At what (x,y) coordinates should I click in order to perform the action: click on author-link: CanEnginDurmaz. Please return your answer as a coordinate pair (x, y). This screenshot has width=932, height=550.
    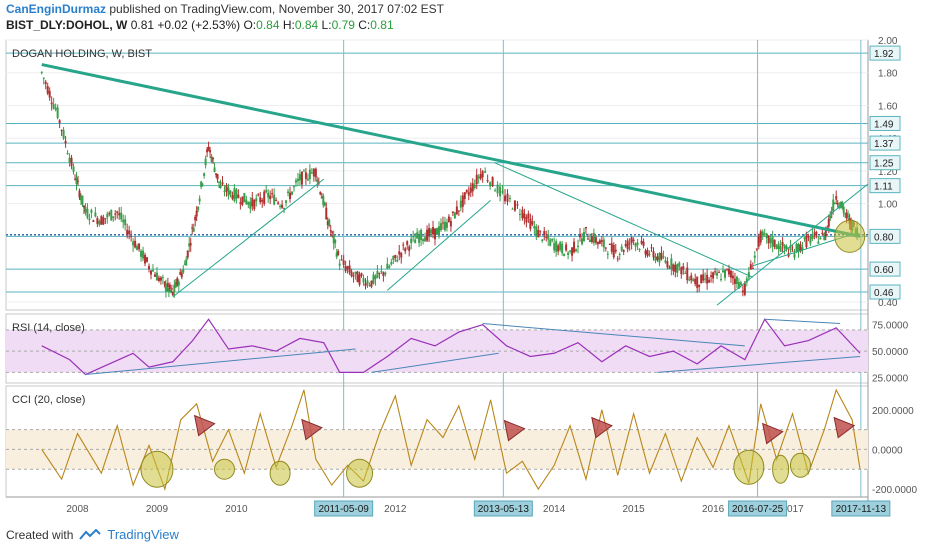
    Looking at the image, I should click on (56, 9).